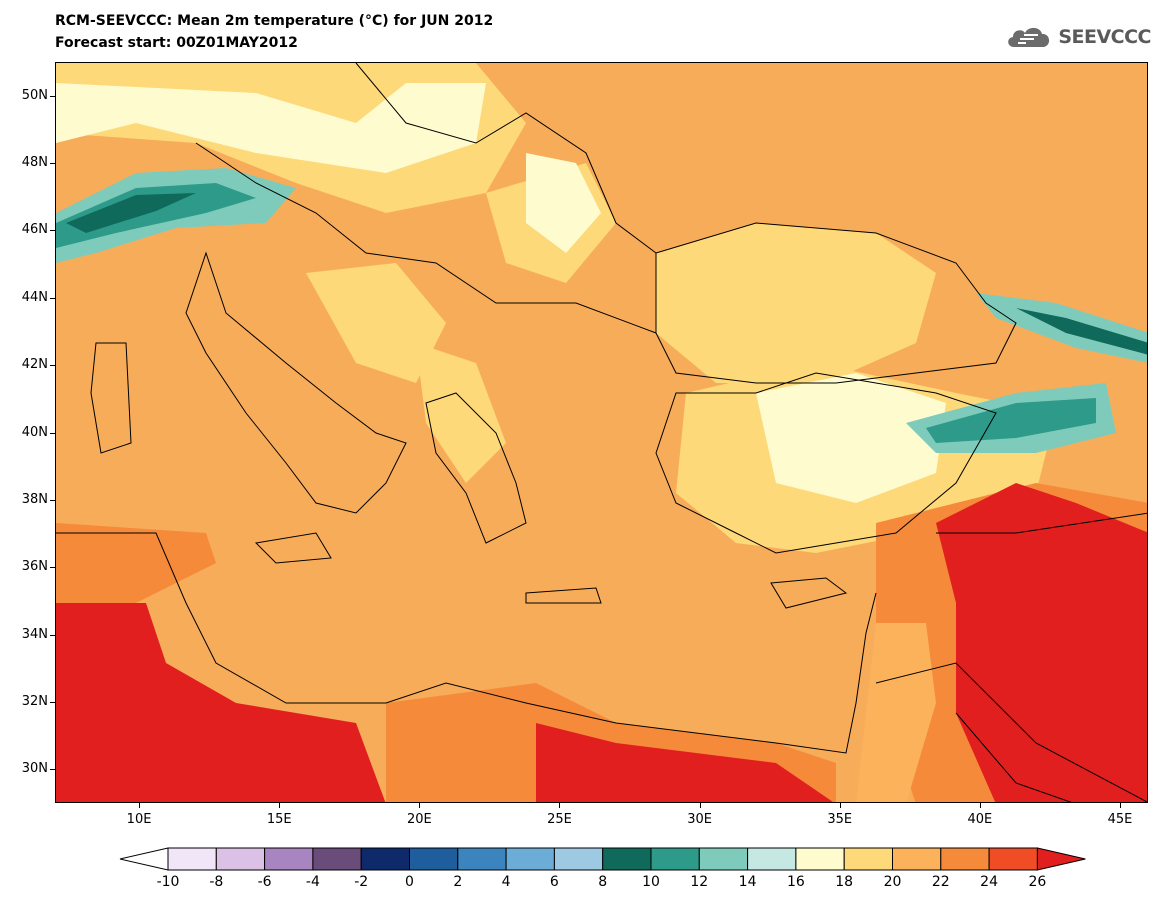 This screenshot has width=1165, height=907. I want to click on lat-label: 48N, so click(34, 163).